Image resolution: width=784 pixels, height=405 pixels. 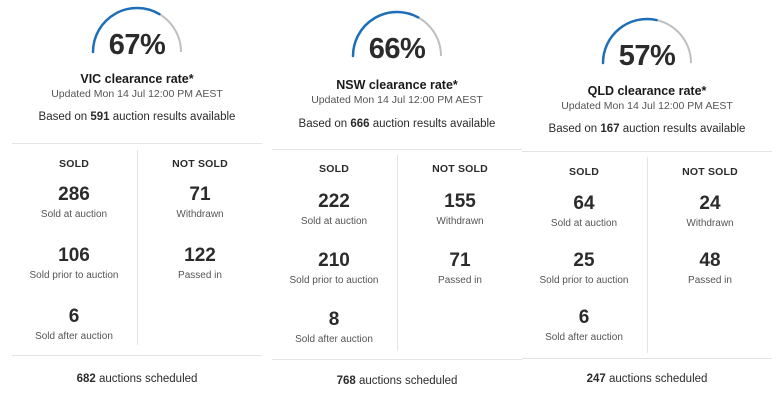 I want to click on auctions-scheduled: 682 auctions scheduled, so click(x=137, y=379).